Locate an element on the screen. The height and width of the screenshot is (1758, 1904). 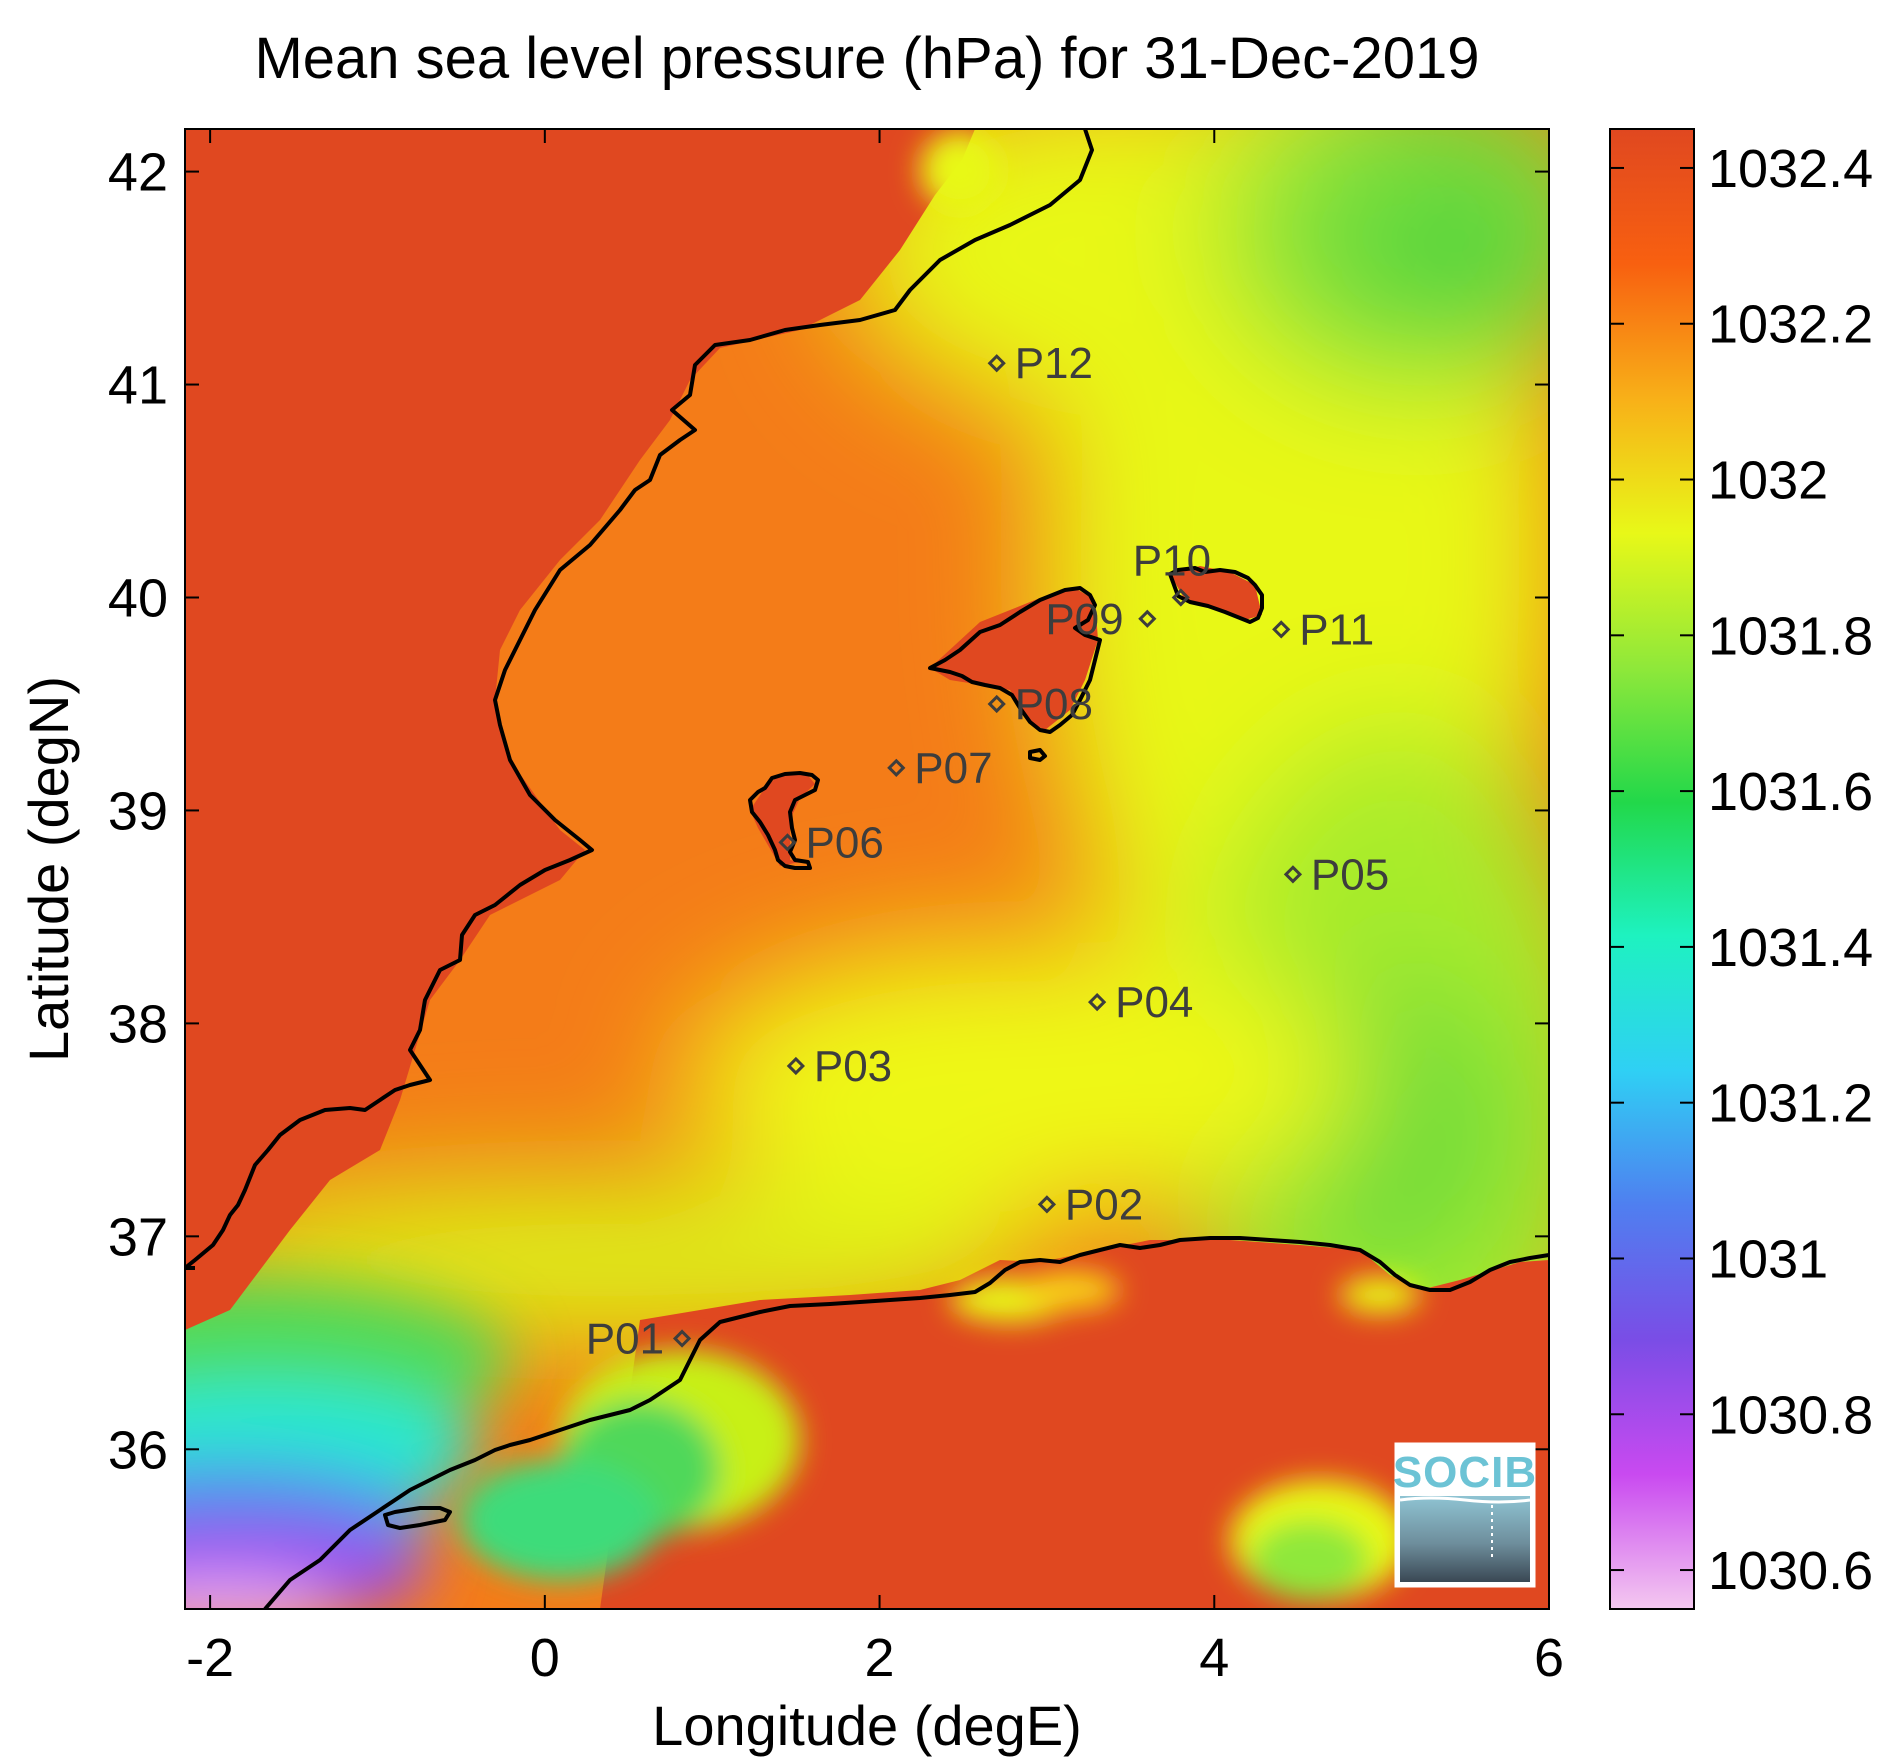
point-label: P08 is located at coordinates (1054, 704).